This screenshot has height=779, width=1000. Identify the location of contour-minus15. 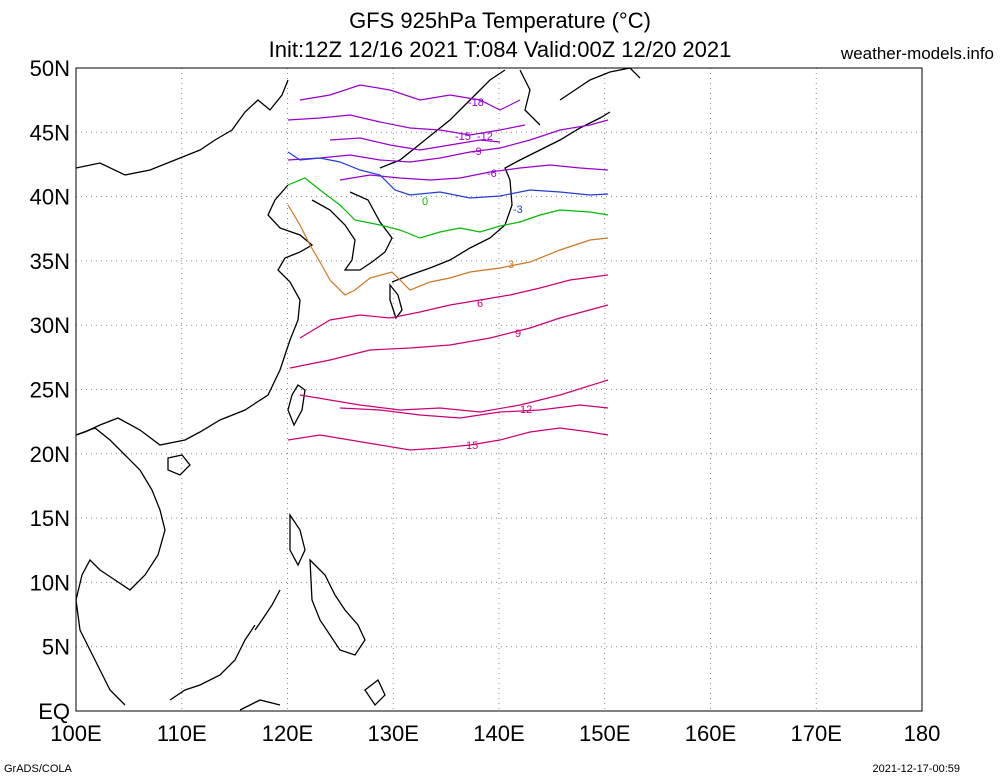
(406, 125).